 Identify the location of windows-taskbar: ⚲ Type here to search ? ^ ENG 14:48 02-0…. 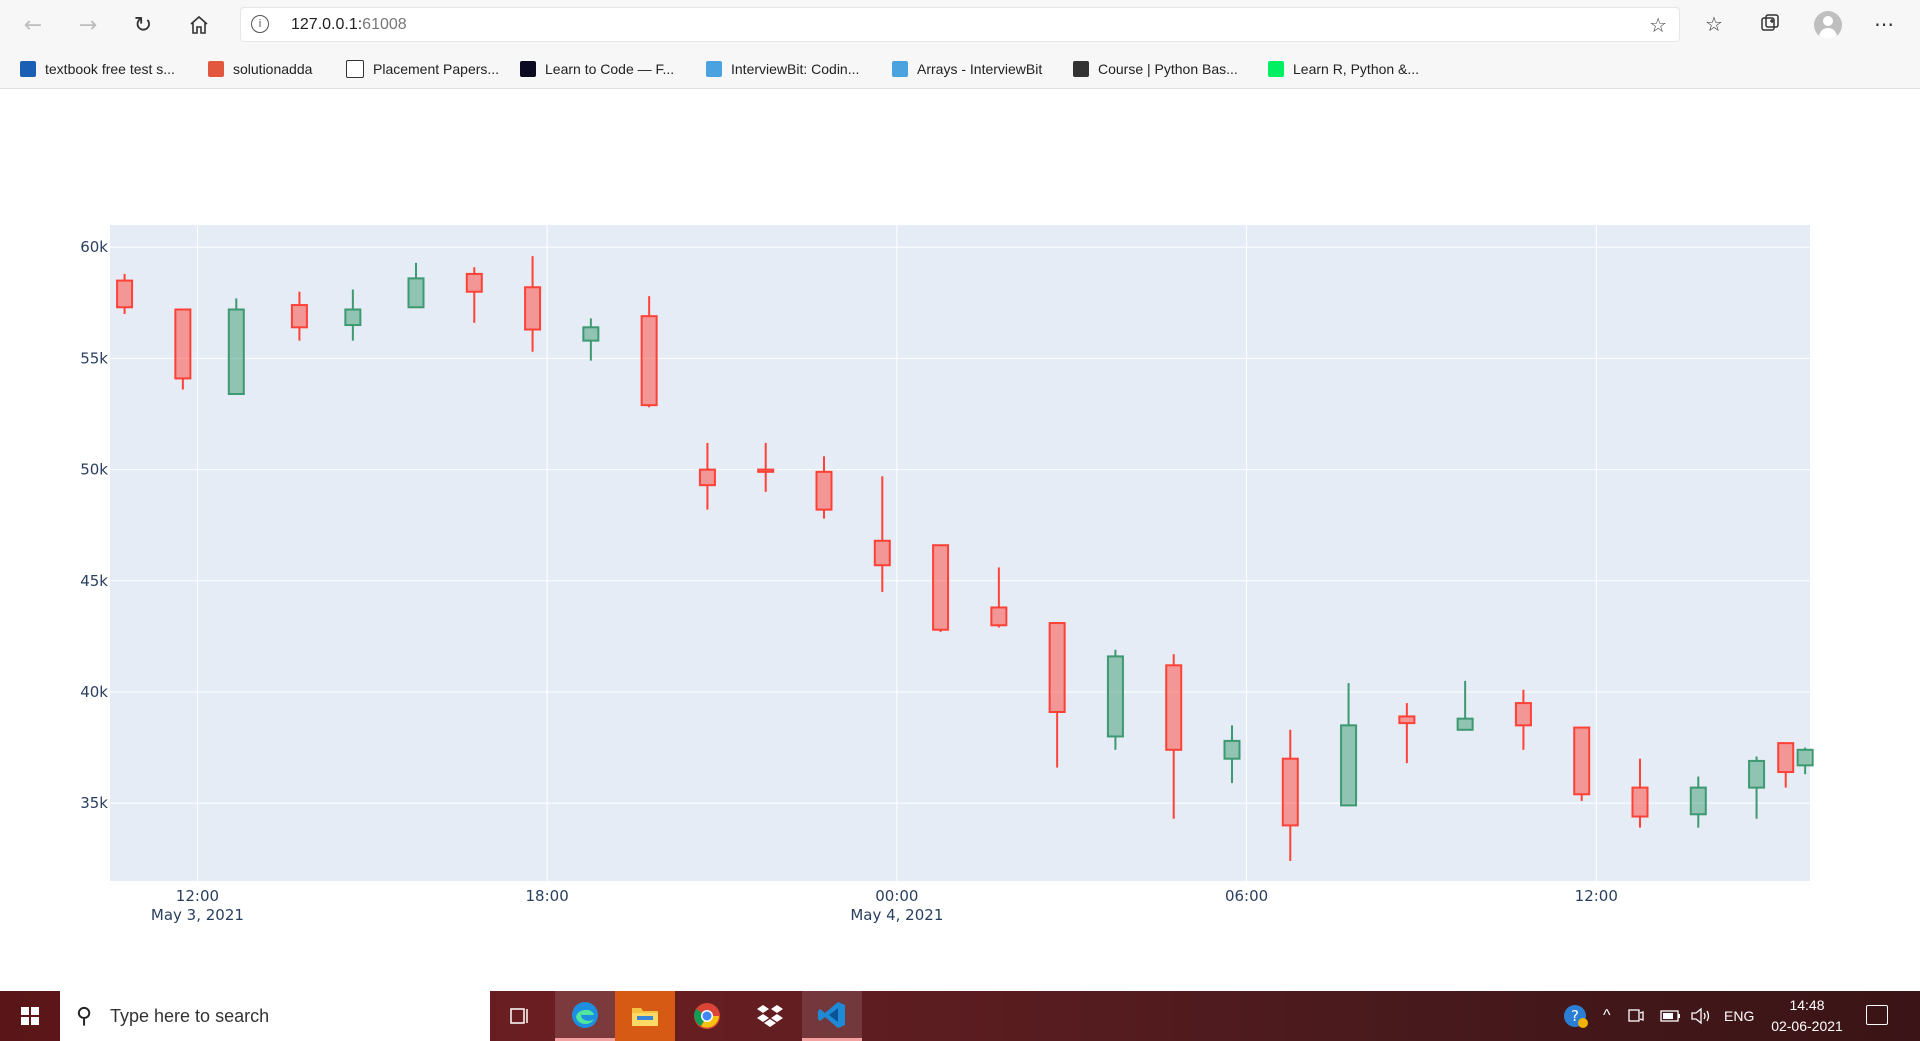
(960, 1016).